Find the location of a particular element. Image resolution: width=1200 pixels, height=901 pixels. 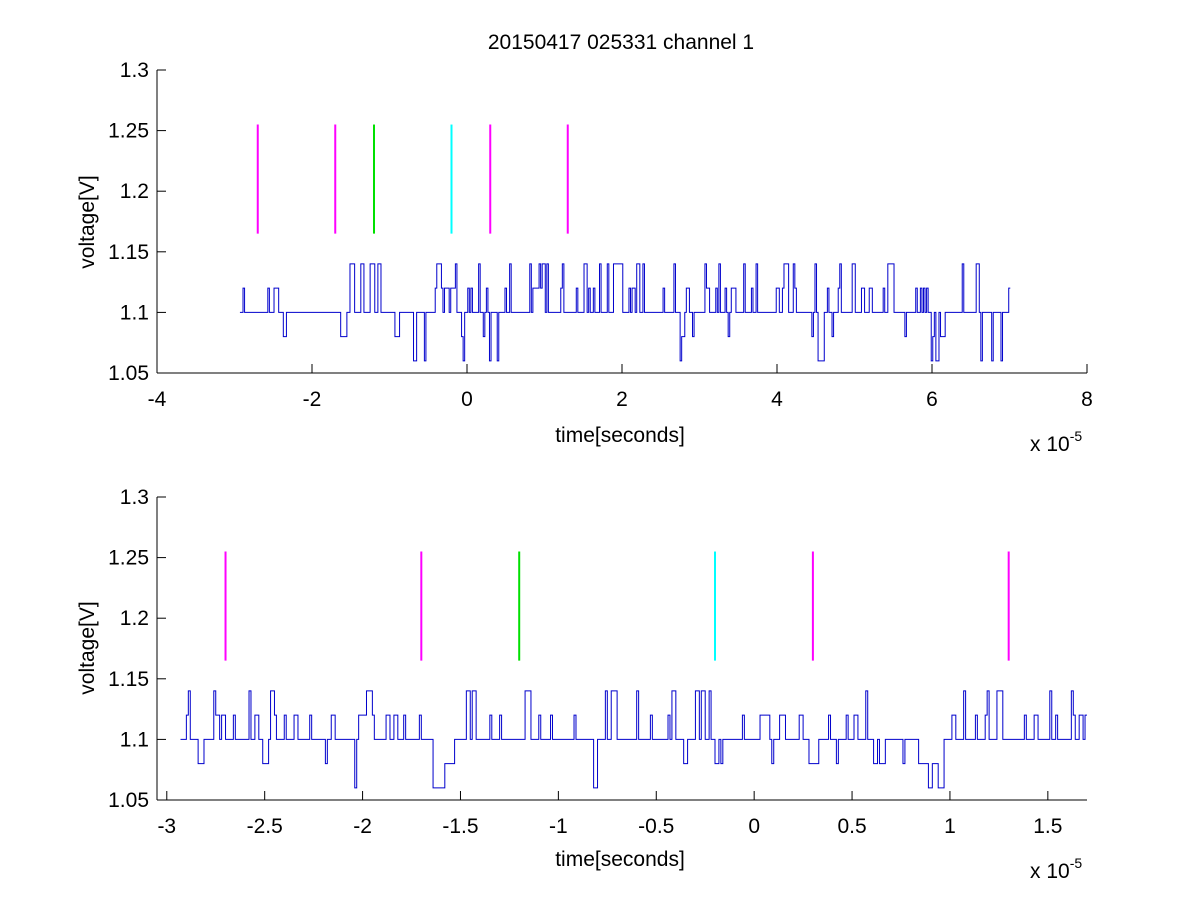

top-ylabel: voltage[V] is located at coordinates (87, 221).